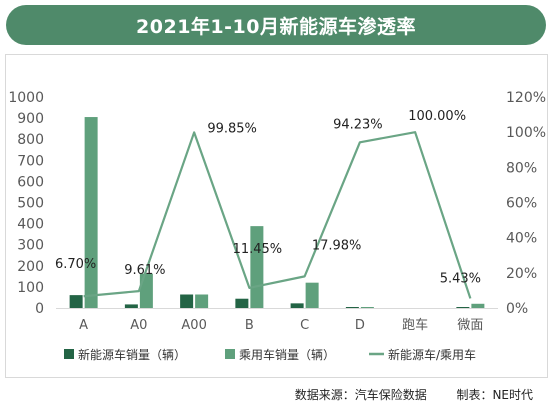  Describe the element at coordinates (521, 168) in the screenshot. I see `y-right-tick-label: 80%` at that location.